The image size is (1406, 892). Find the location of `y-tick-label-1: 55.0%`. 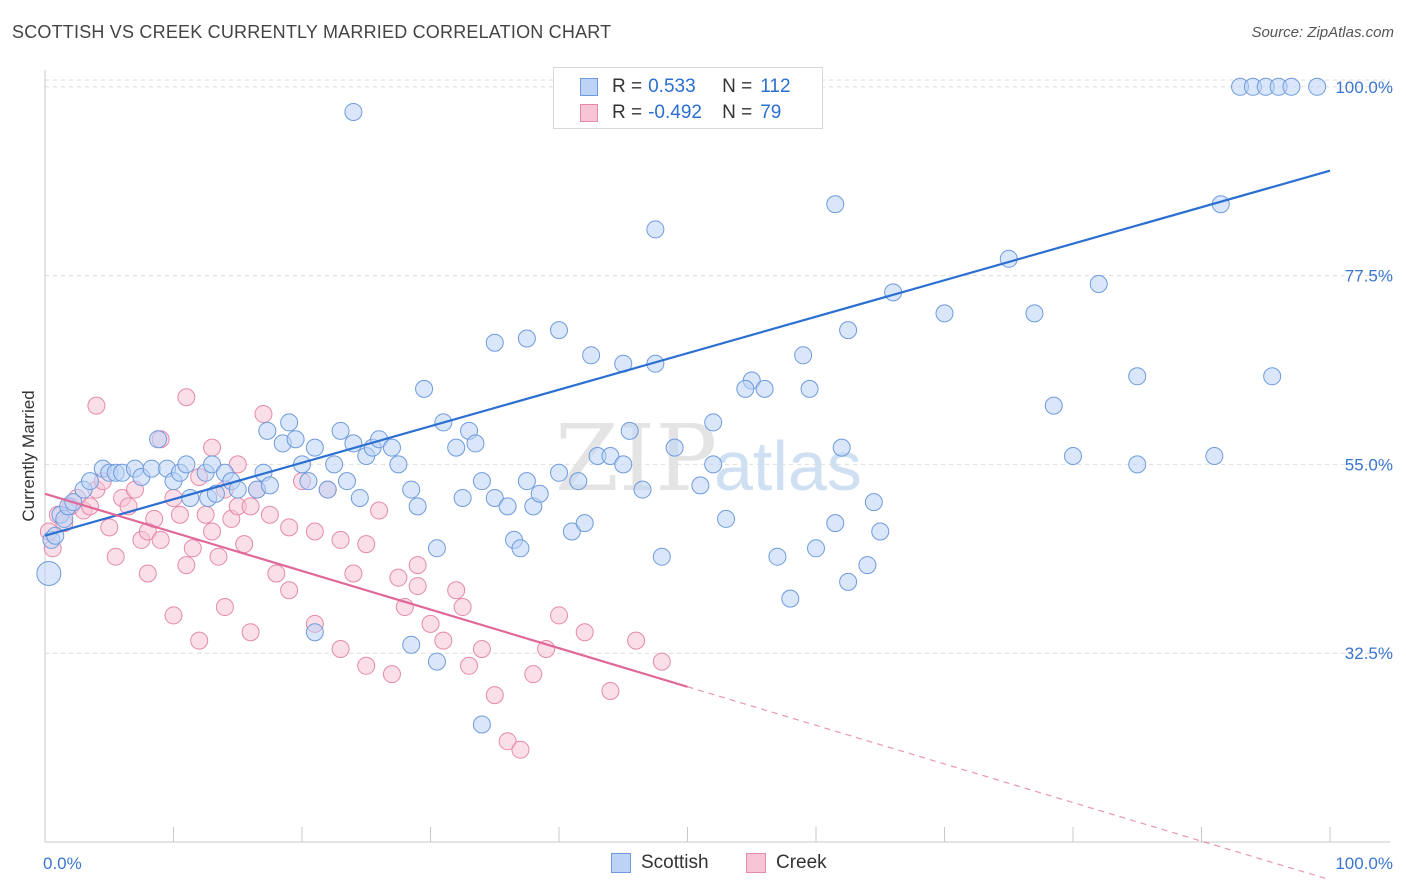

y-tick-label-1: 55.0% is located at coordinates (1369, 464).